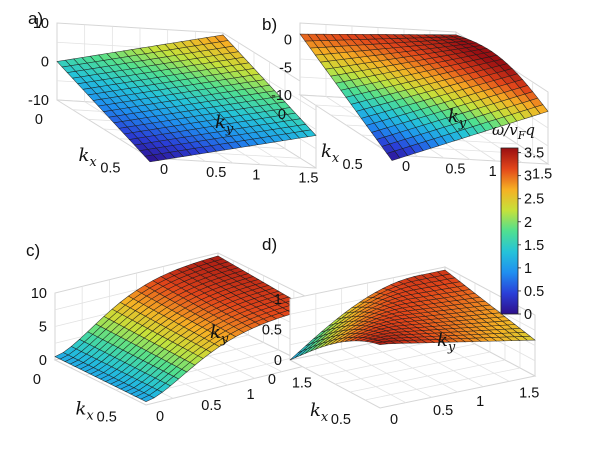 The image size is (599, 449). I want to click on panel-label: b), so click(269, 24).